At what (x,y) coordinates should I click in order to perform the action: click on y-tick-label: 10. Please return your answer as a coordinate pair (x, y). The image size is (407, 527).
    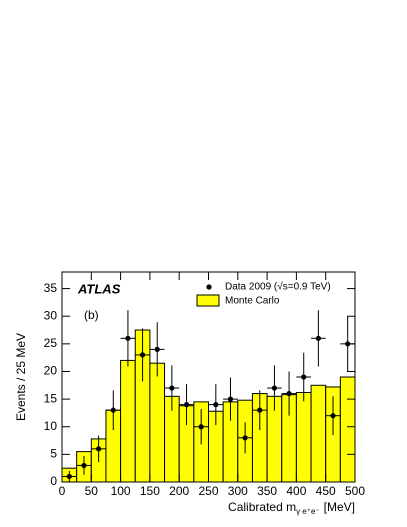
    Looking at the image, I should click on (51, 426).